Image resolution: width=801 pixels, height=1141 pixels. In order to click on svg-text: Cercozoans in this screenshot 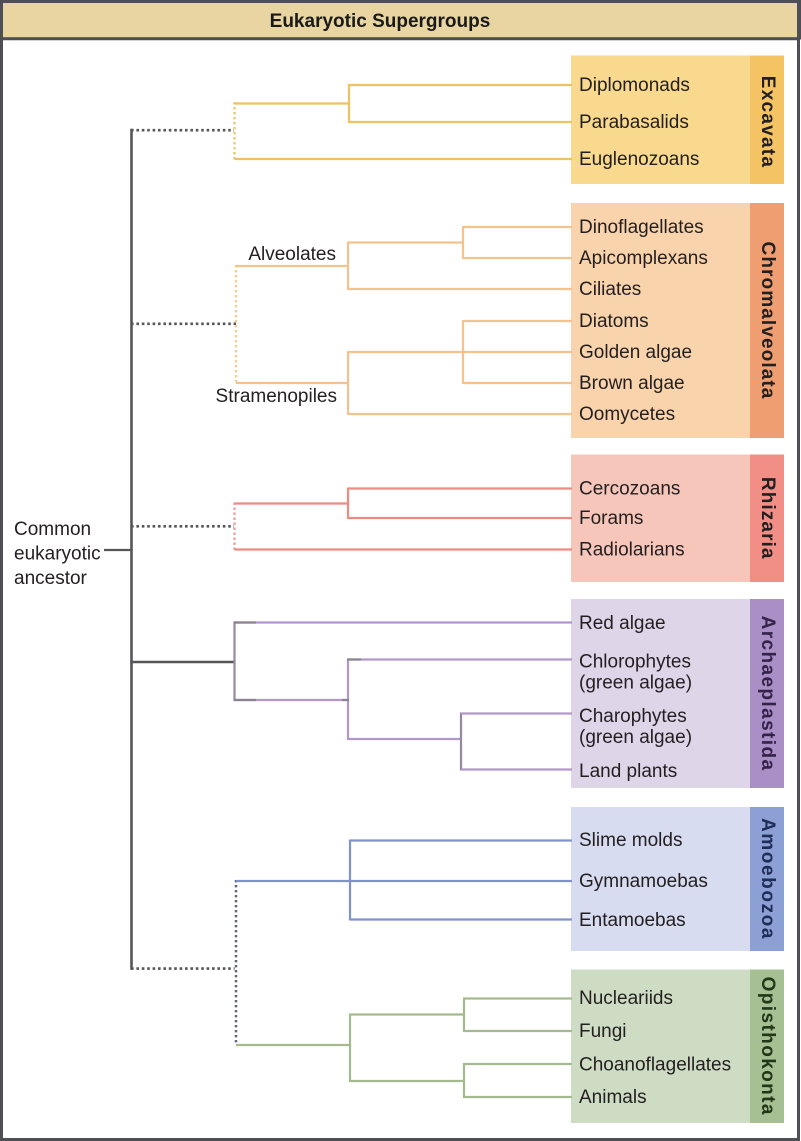, I will do `click(629, 489)`.